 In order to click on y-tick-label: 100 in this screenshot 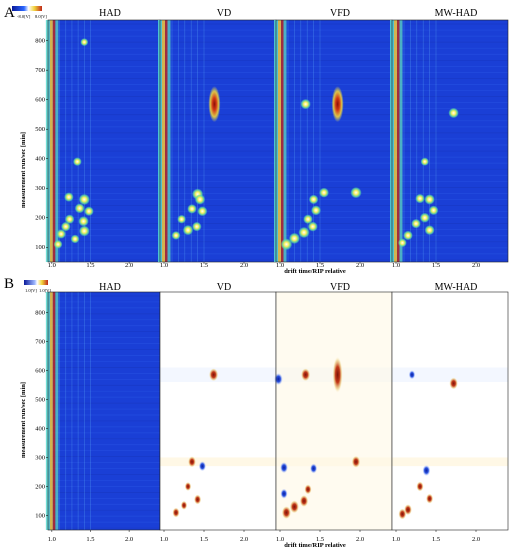, I will do `click(40, 515)`.